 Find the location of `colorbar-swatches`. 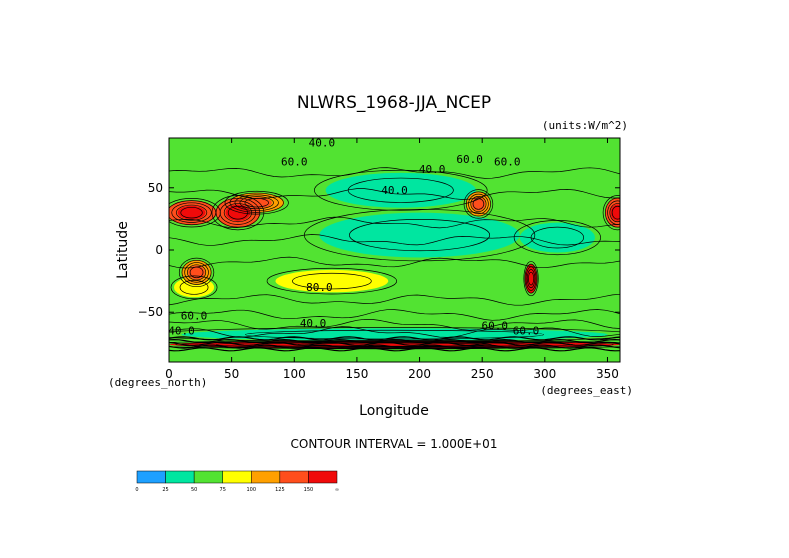

colorbar-swatches is located at coordinates (237, 477).